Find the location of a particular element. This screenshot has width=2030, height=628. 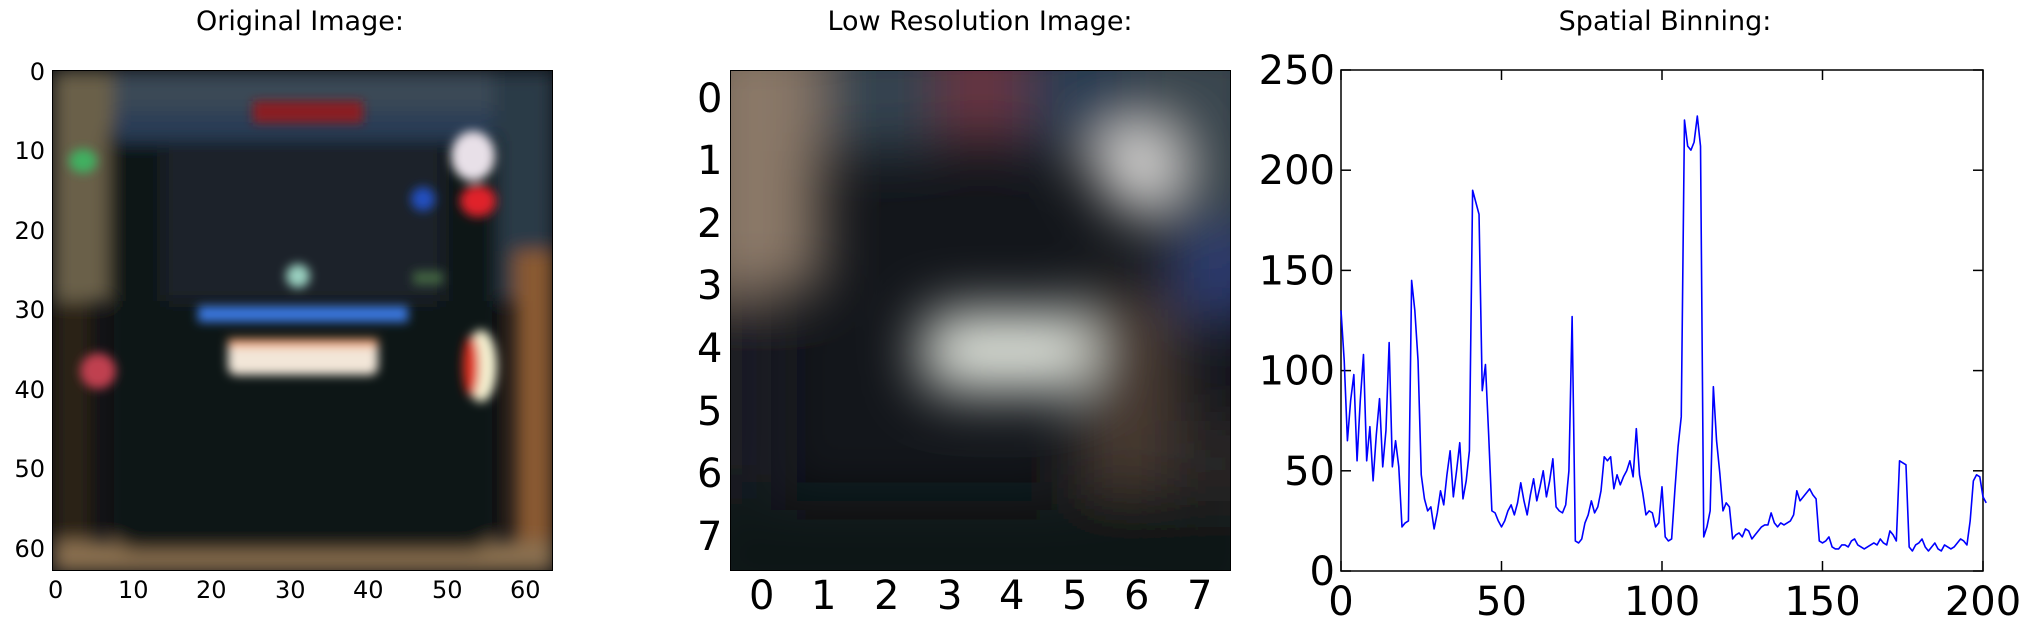

x-tick-label: 1 is located at coordinates (824, 596).